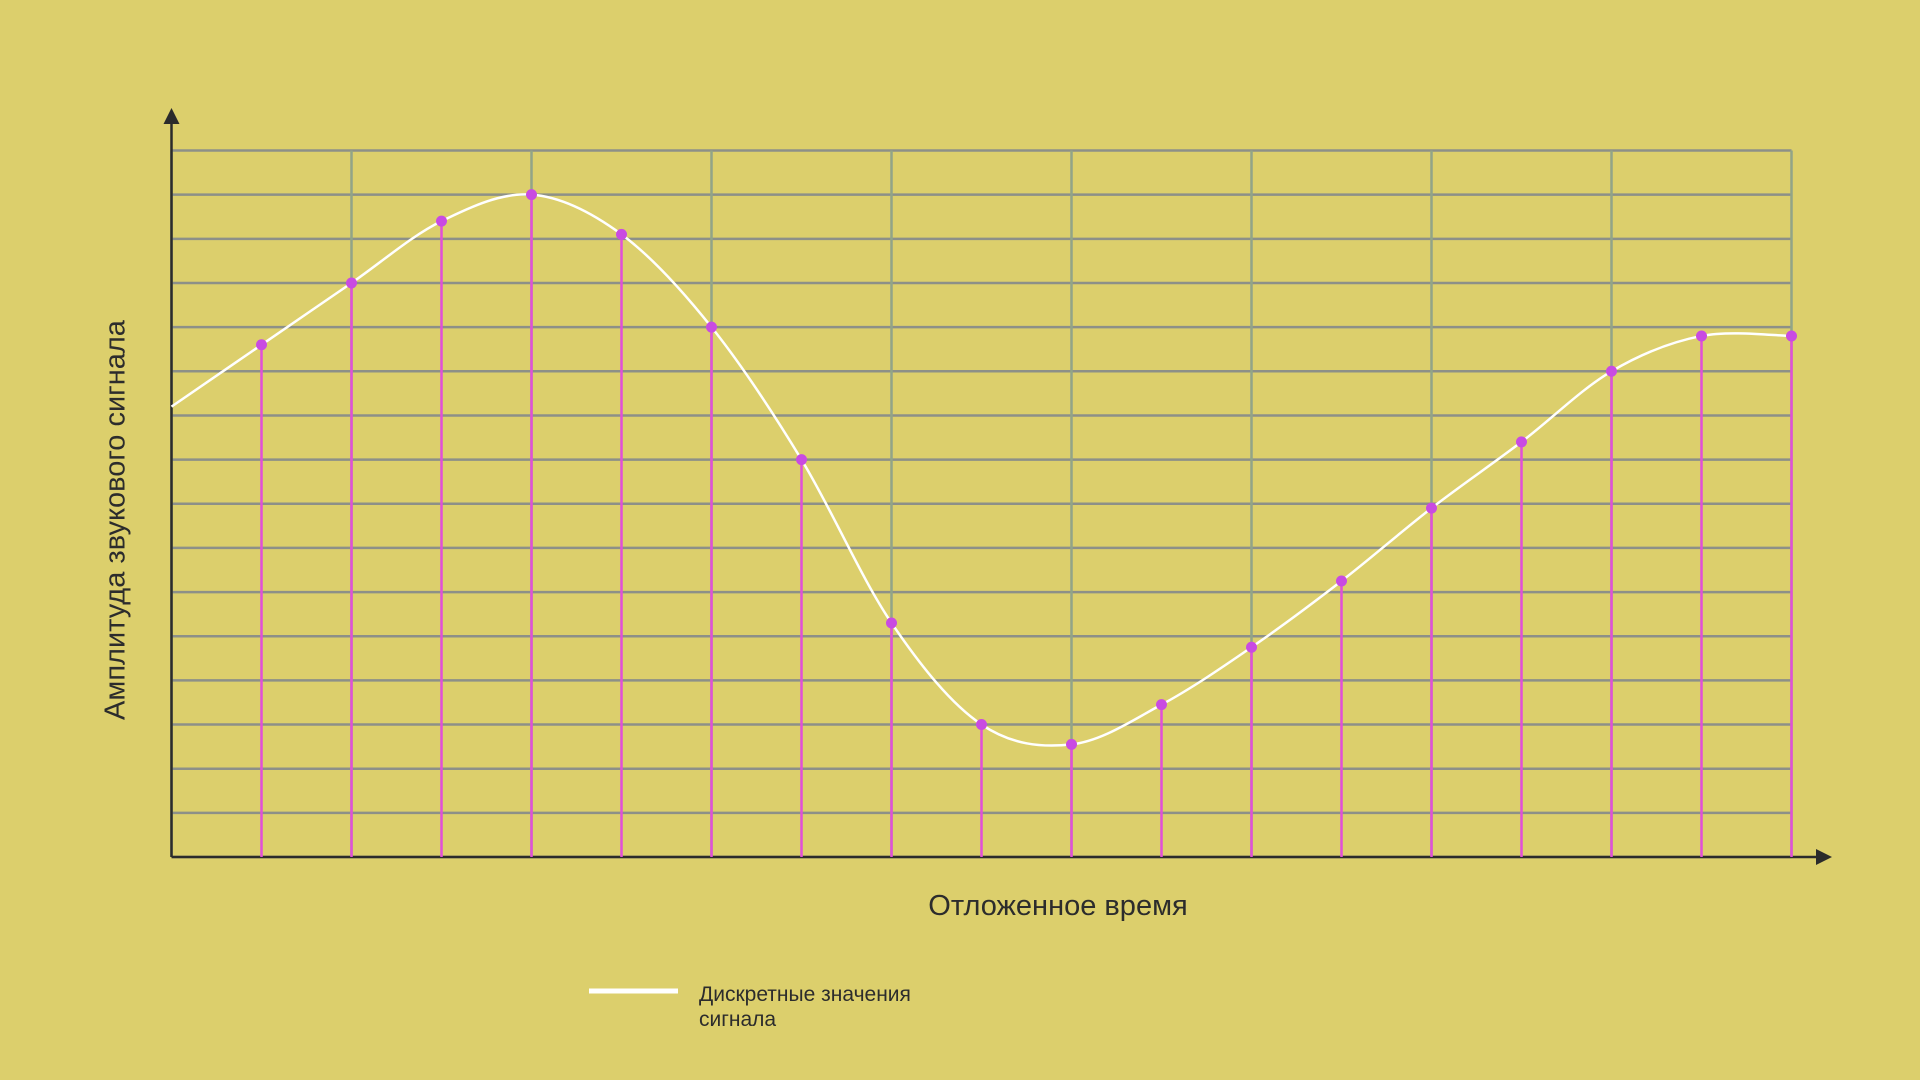 This screenshot has width=1920, height=1080. I want to click on legend-label: Дискретные значения сигнала, so click(805, 1007).